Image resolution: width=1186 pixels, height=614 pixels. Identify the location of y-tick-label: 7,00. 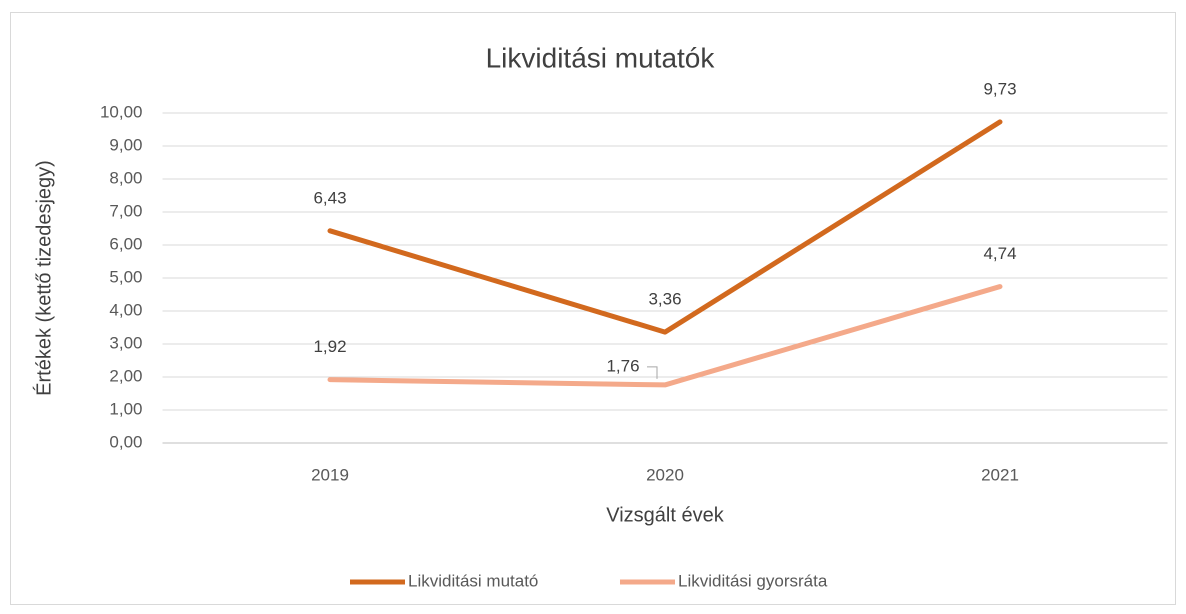
(125, 210).